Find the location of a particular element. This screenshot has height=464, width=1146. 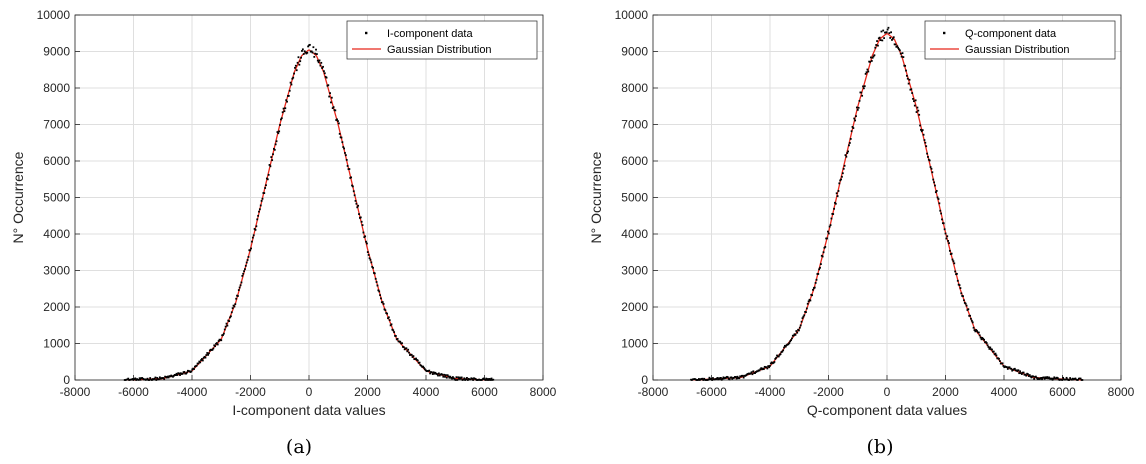

y-tick-label: 2000 is located at coordinates (634, 307).